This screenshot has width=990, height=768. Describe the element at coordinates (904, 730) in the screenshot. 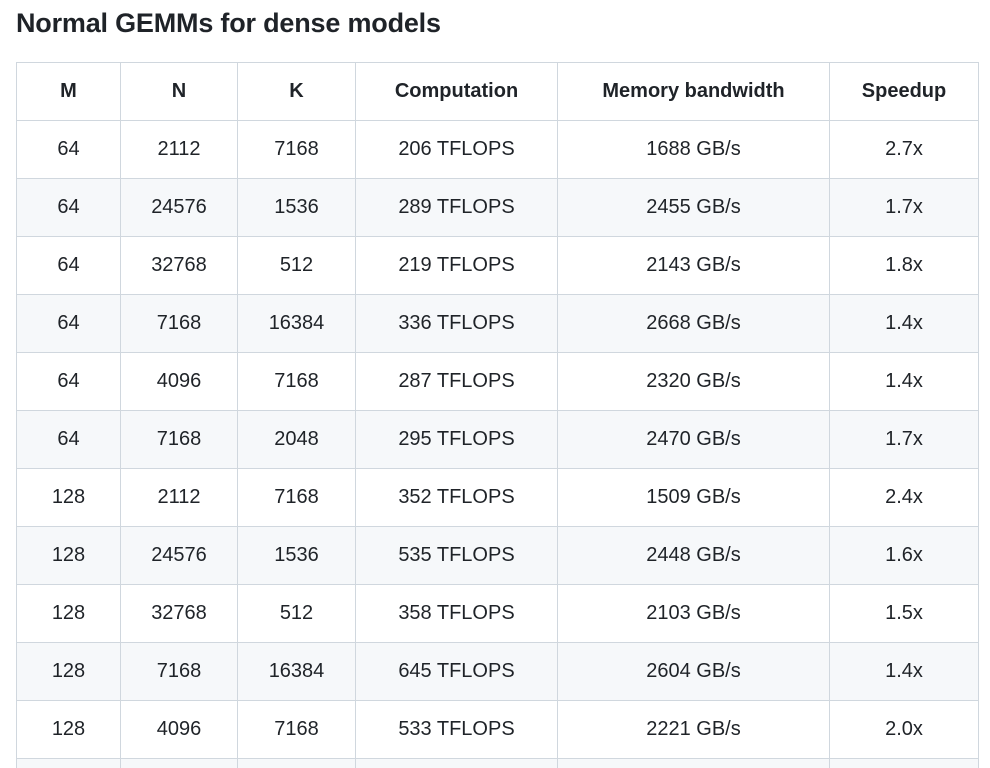

I see `table-cell: 2.0x` at that location.